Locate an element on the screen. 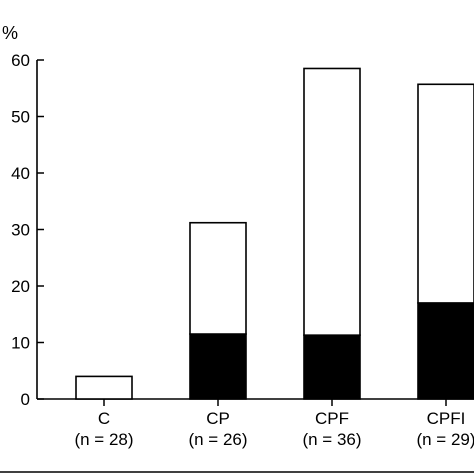 The image size is (474, 474). y-tick-label: 40 is located at coordinates (20, 173).